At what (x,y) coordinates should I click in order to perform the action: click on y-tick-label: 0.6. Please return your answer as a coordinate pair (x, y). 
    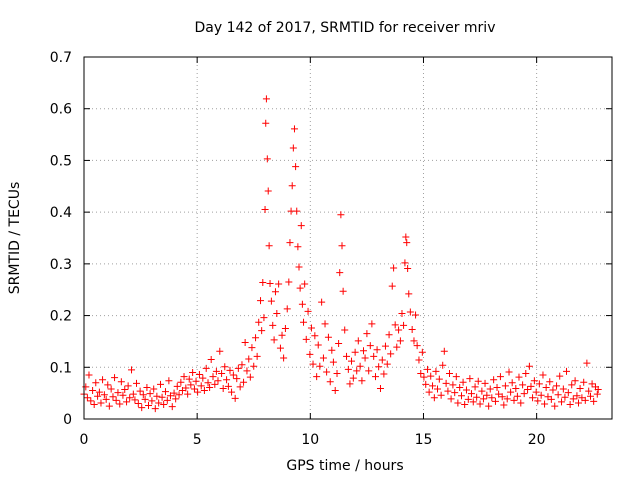
    Looking at the image, I should click on (61, 110).